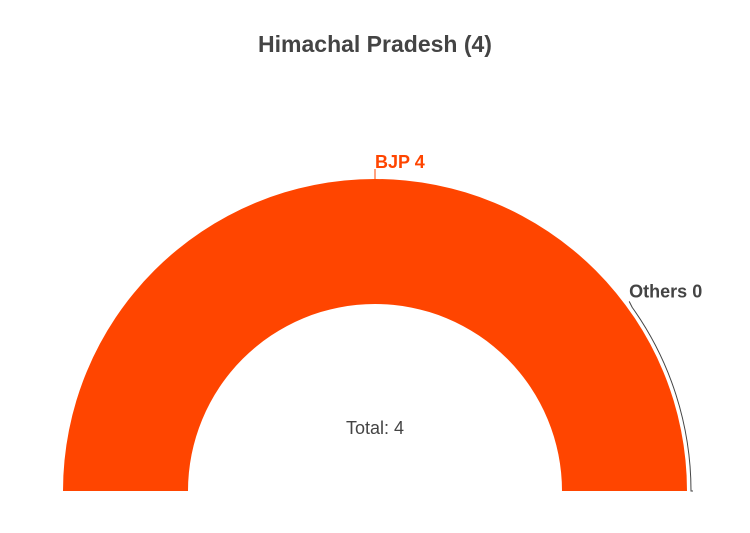  Describe the element at coordinates (660, 396) in the screenshot. I see `leader-line-others` at that location.